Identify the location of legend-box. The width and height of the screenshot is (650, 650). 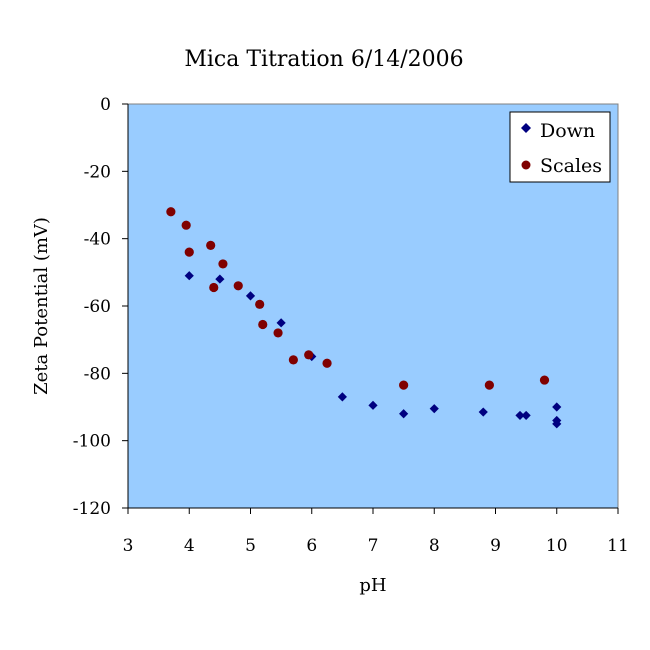
(560, 147).